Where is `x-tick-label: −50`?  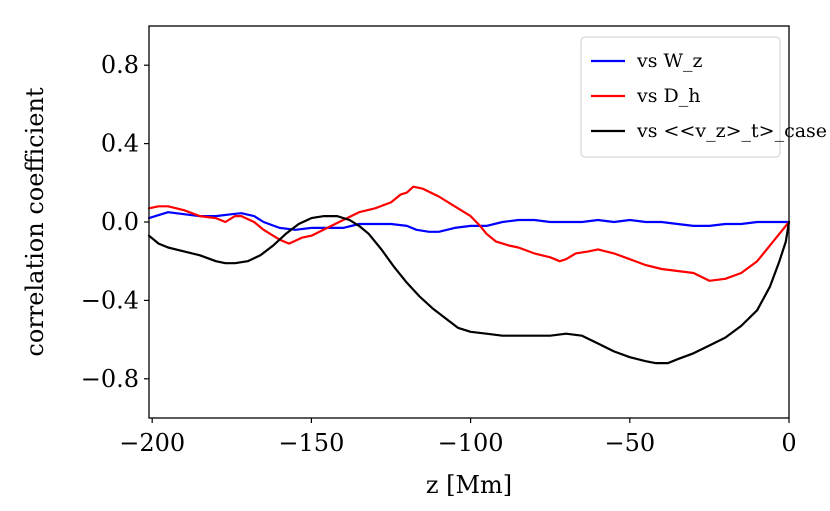
x-tick-label: −50 is located at coordinates (629, 443).